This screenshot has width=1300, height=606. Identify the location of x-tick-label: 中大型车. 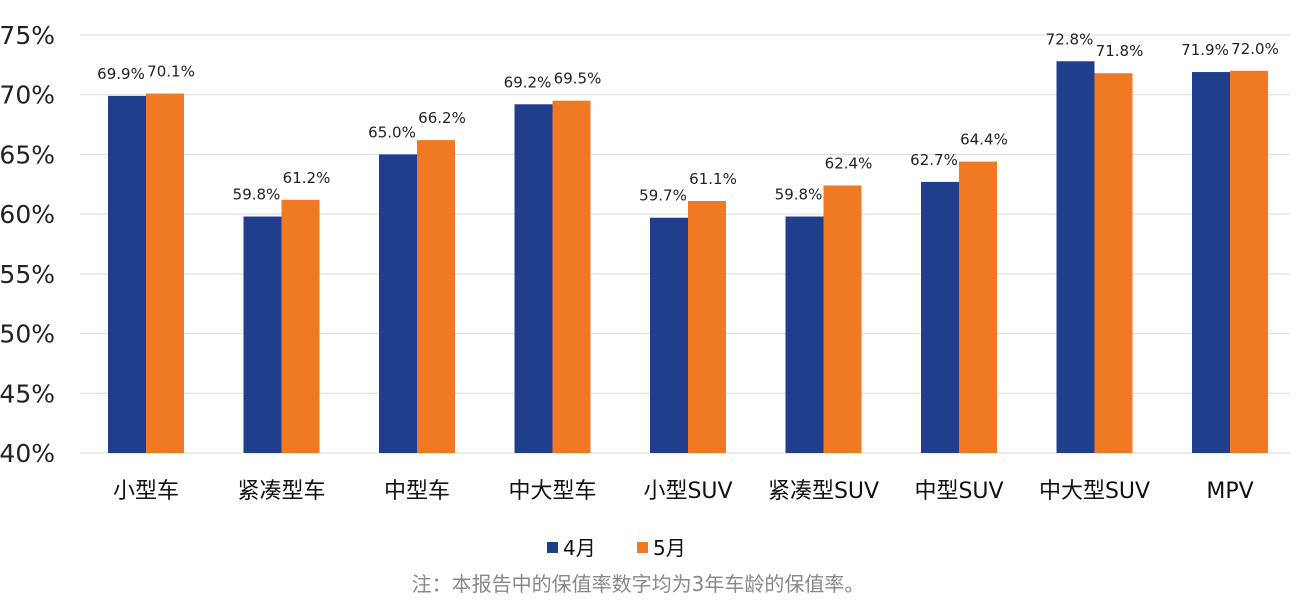
(552, 491).